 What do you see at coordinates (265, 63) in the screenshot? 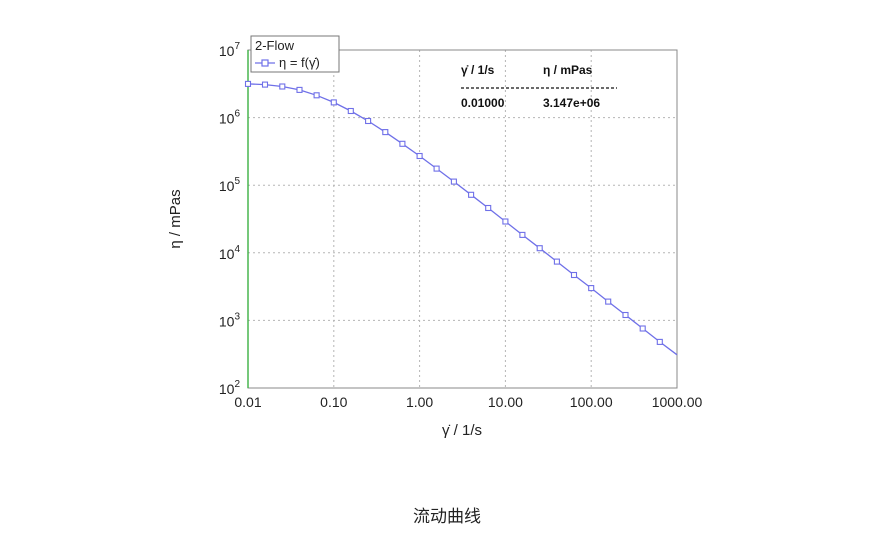
I see `legend-swatch-marker` at bounding box center [265, 63].